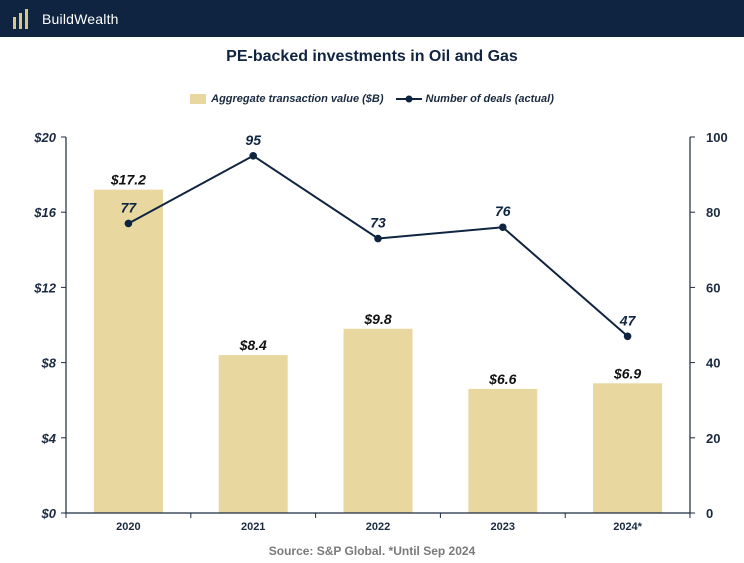  I want to click on y-left-tick-label: $4, so click(49, 438).